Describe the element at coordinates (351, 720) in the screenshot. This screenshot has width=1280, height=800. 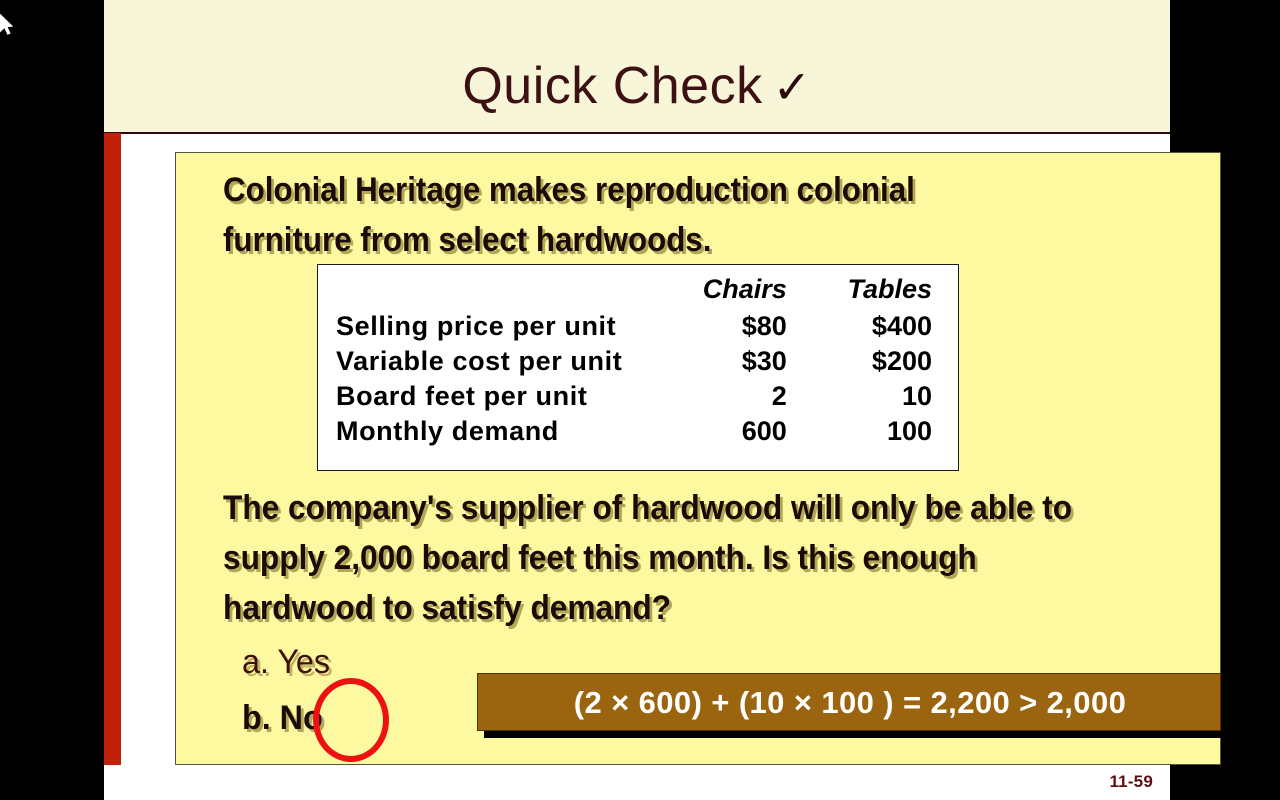
I see `answer-highlight-ellipse` at that location.